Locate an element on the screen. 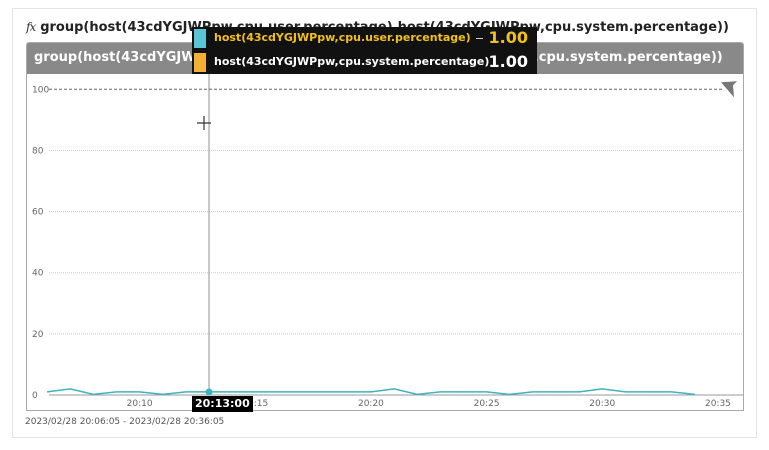 This screenshot has height=450, width=769. tooltip-value-user: 1.00 is located at coordinates (508, 37).